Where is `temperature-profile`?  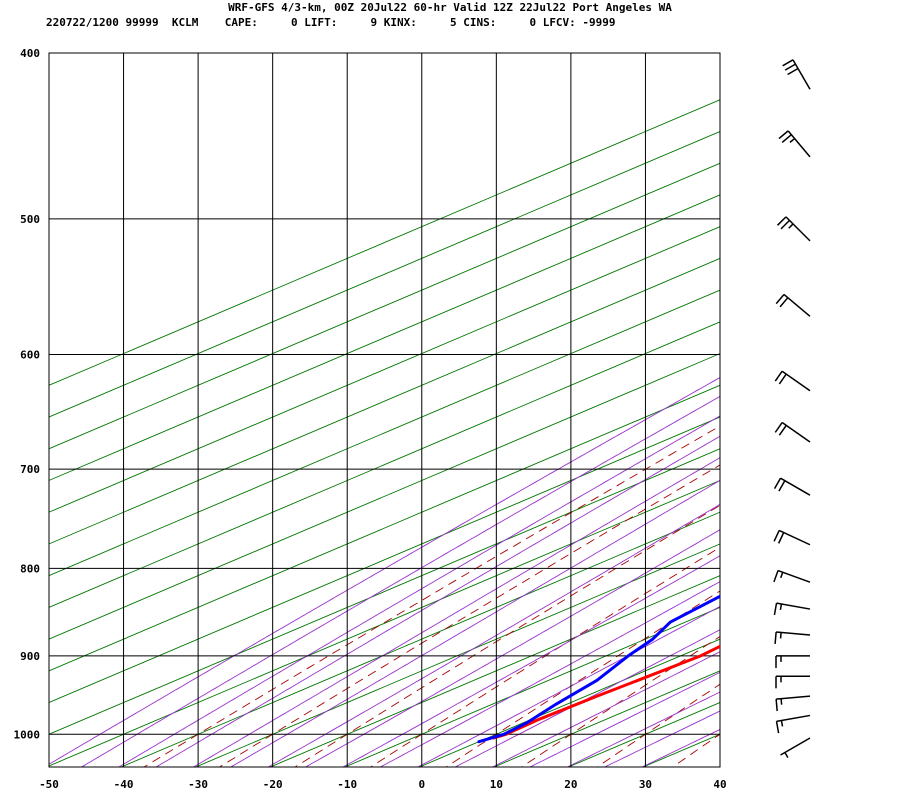
temperature-profile is located at coordinates (606, 692).